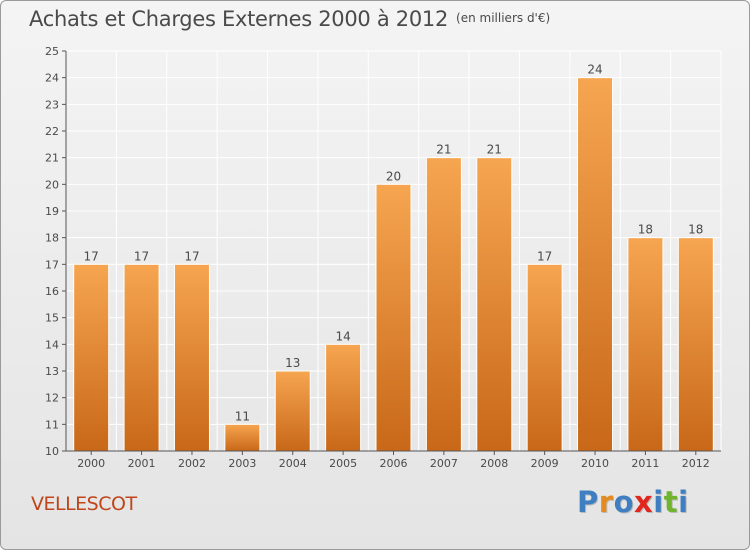  Describe the element at coordinates (52, 184) in the screenshot. I see `y-tick-label: 20` at that location.